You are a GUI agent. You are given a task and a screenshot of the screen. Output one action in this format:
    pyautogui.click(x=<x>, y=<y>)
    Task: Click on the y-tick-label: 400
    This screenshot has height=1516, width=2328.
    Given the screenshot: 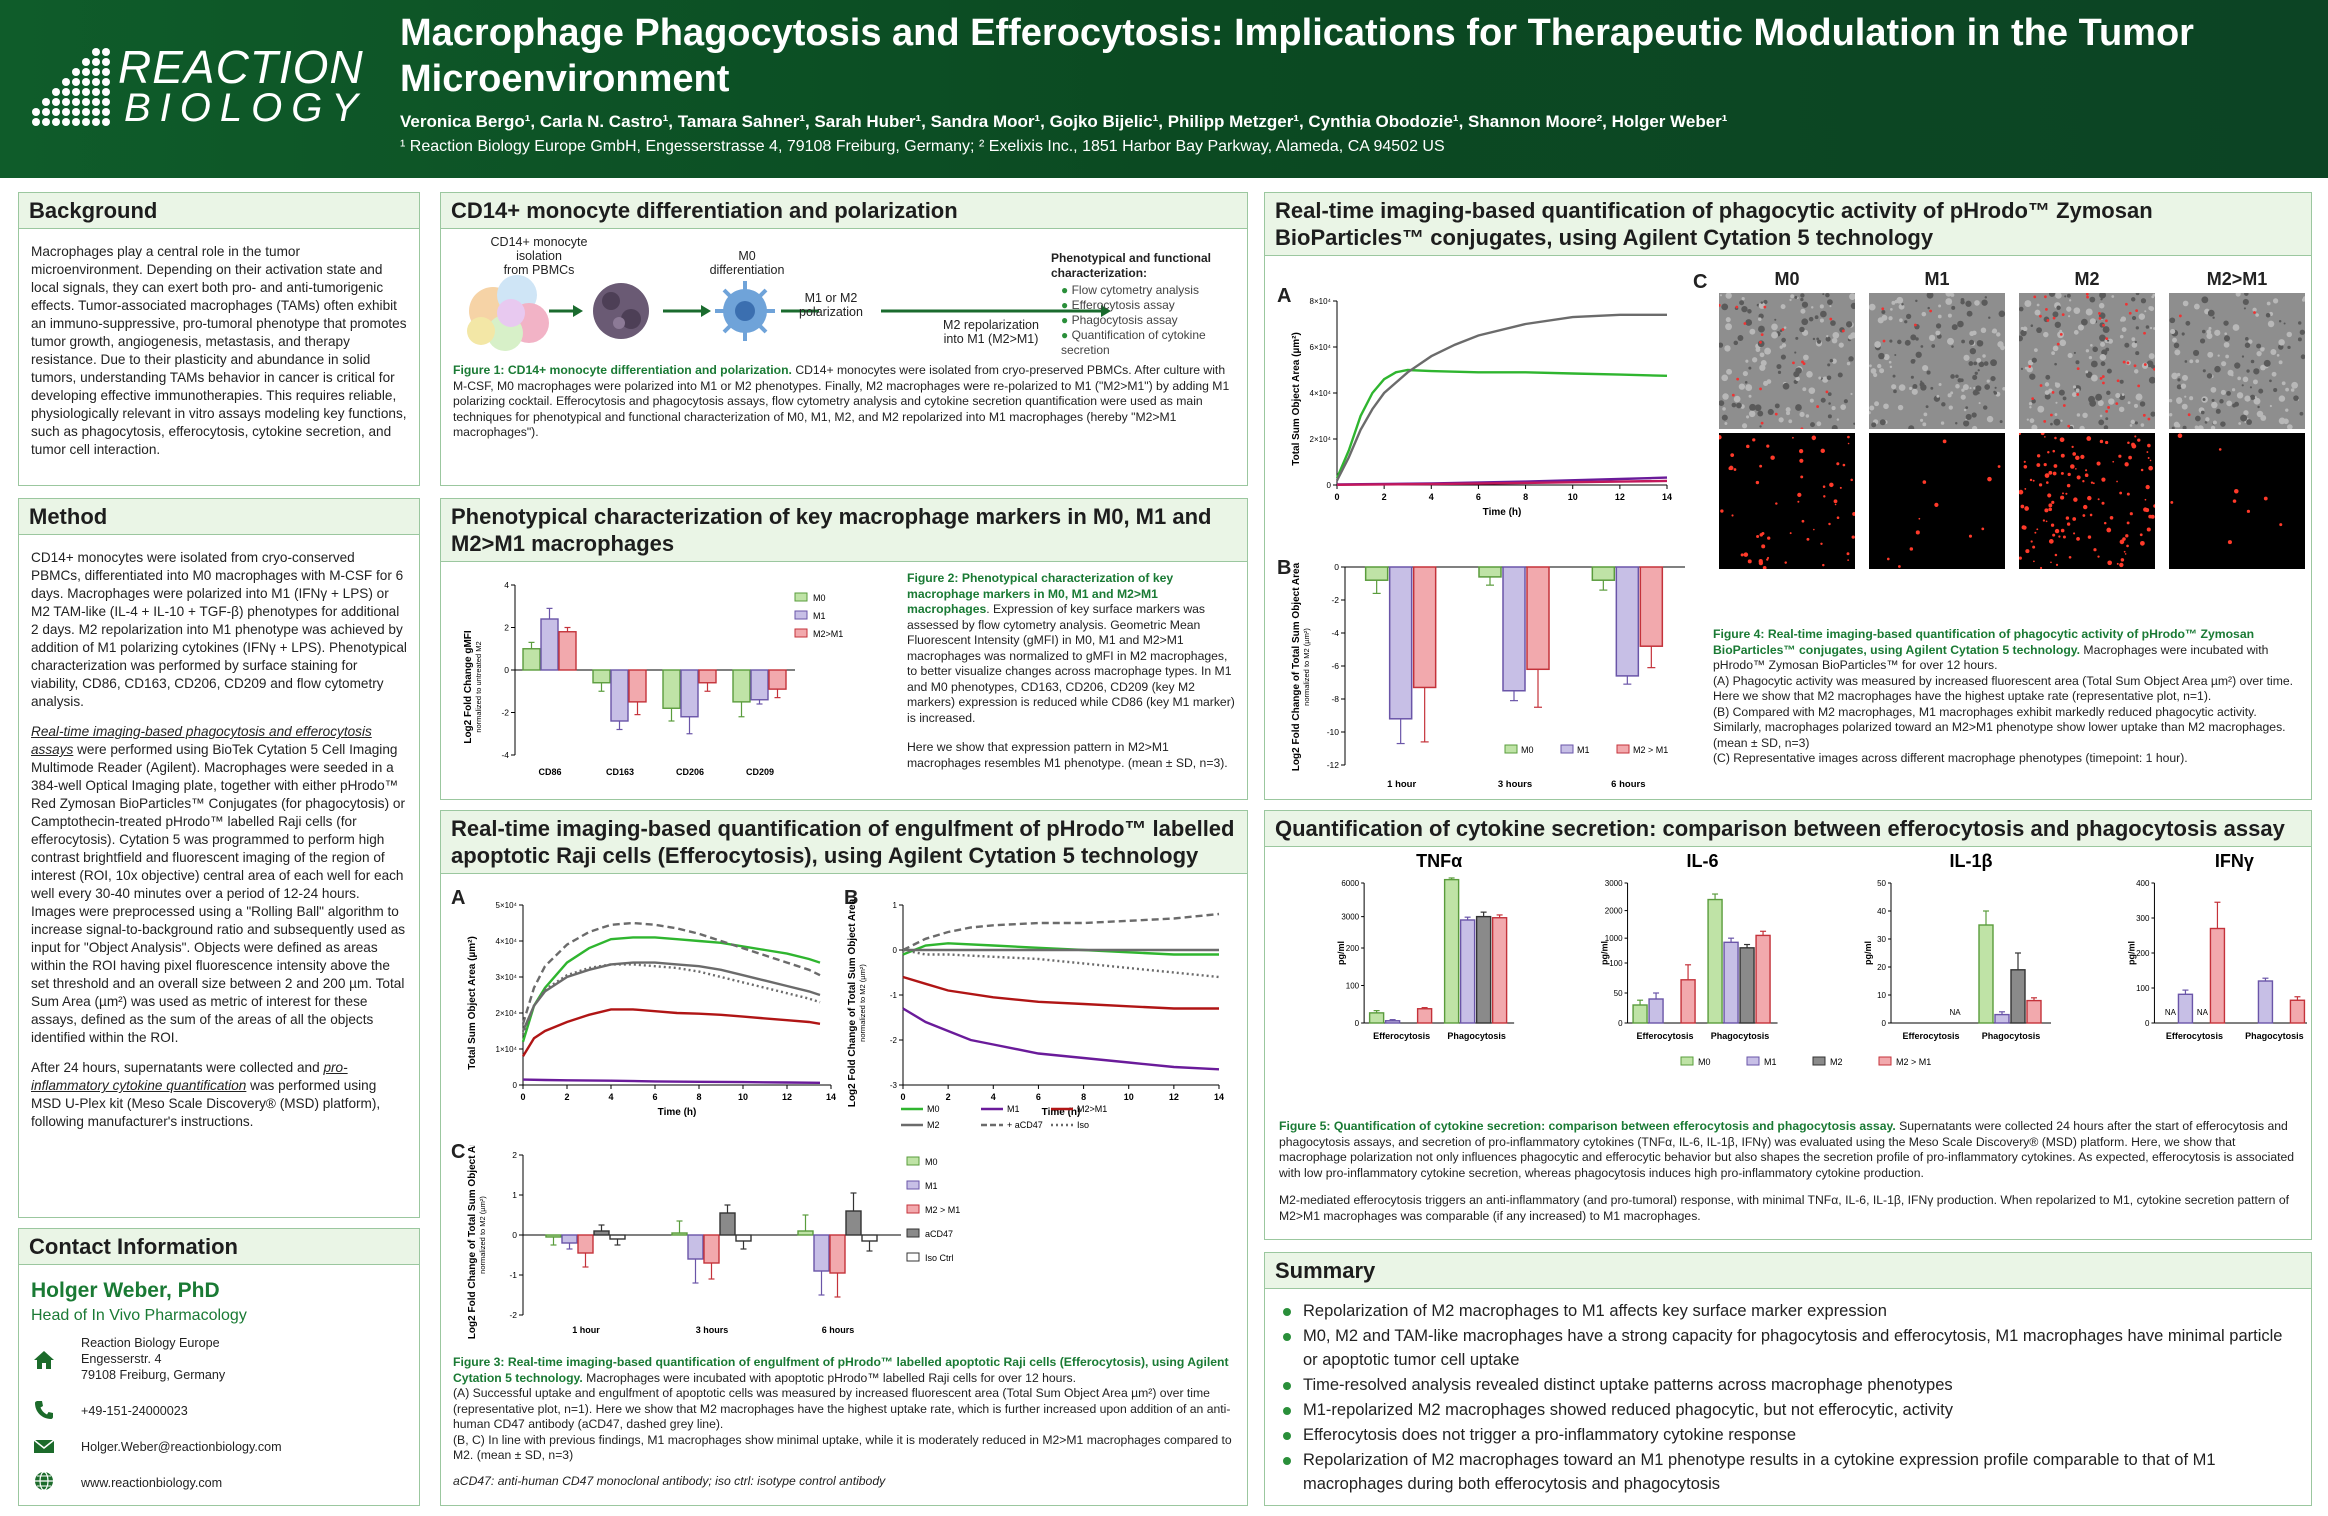 What is the action you would take?
    pyautogui.click(x=2143, y=883)
    